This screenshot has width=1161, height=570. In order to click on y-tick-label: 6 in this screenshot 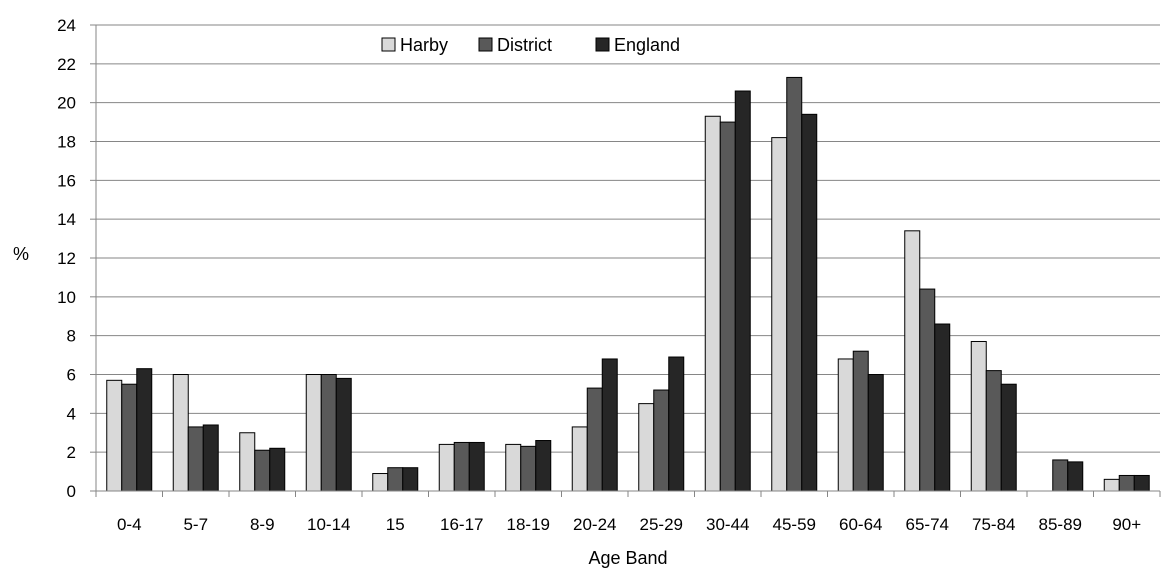, I will do `click(71, 375)`.